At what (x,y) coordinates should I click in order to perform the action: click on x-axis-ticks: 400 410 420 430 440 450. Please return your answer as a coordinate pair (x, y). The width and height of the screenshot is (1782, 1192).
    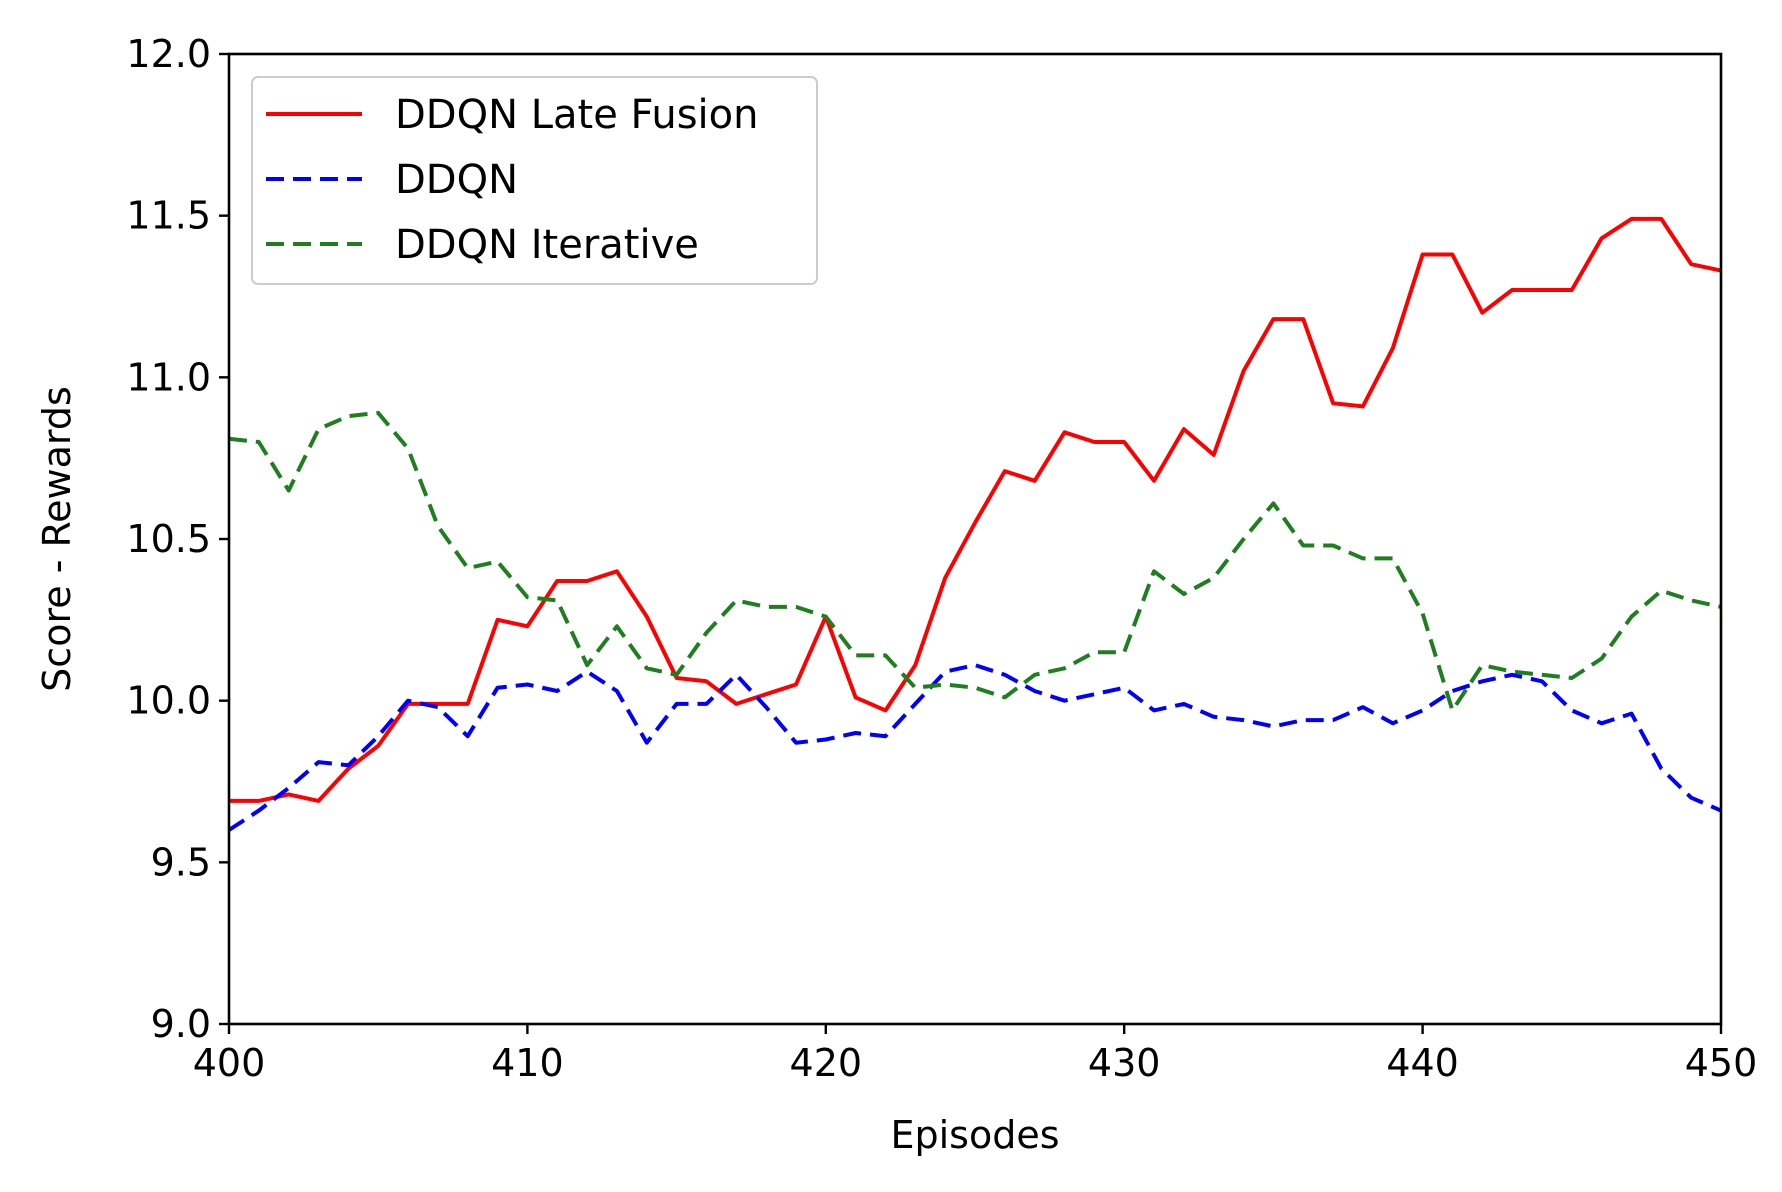
    Looking at the image, I should click on (975, 1054).